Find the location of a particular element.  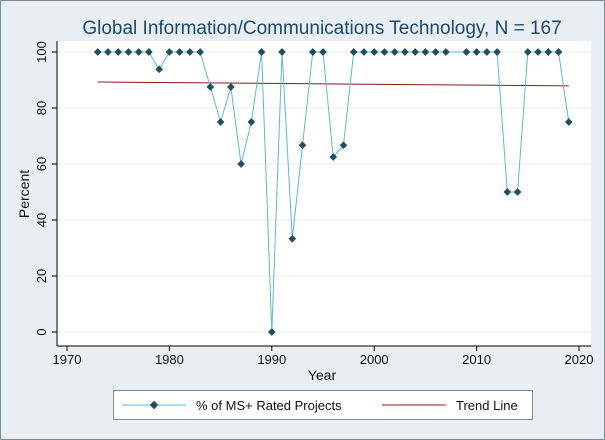

data-point-2018 is located at coordinates (558, 52).